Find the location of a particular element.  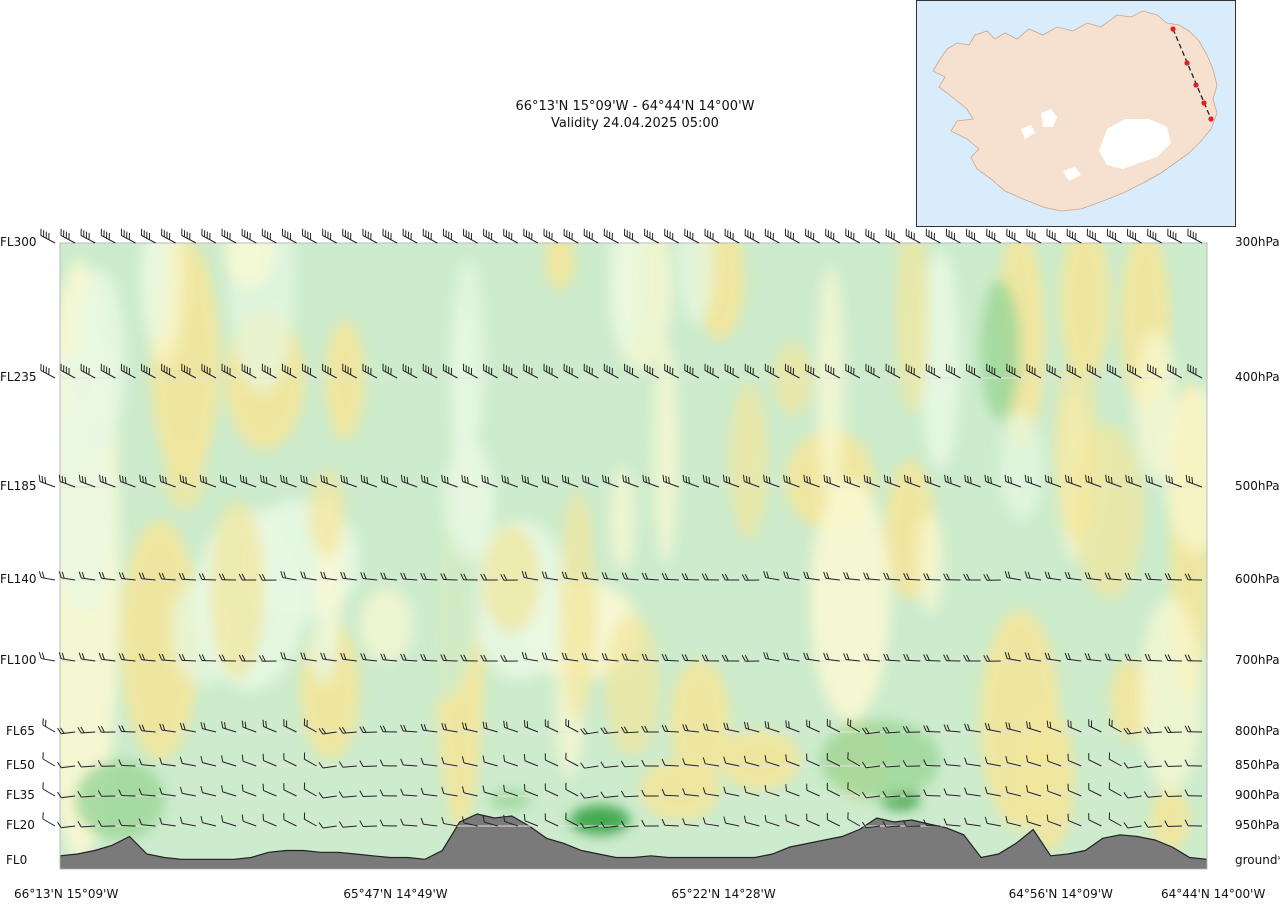

fl-label: FL235 is located at coordinates (18, 377).